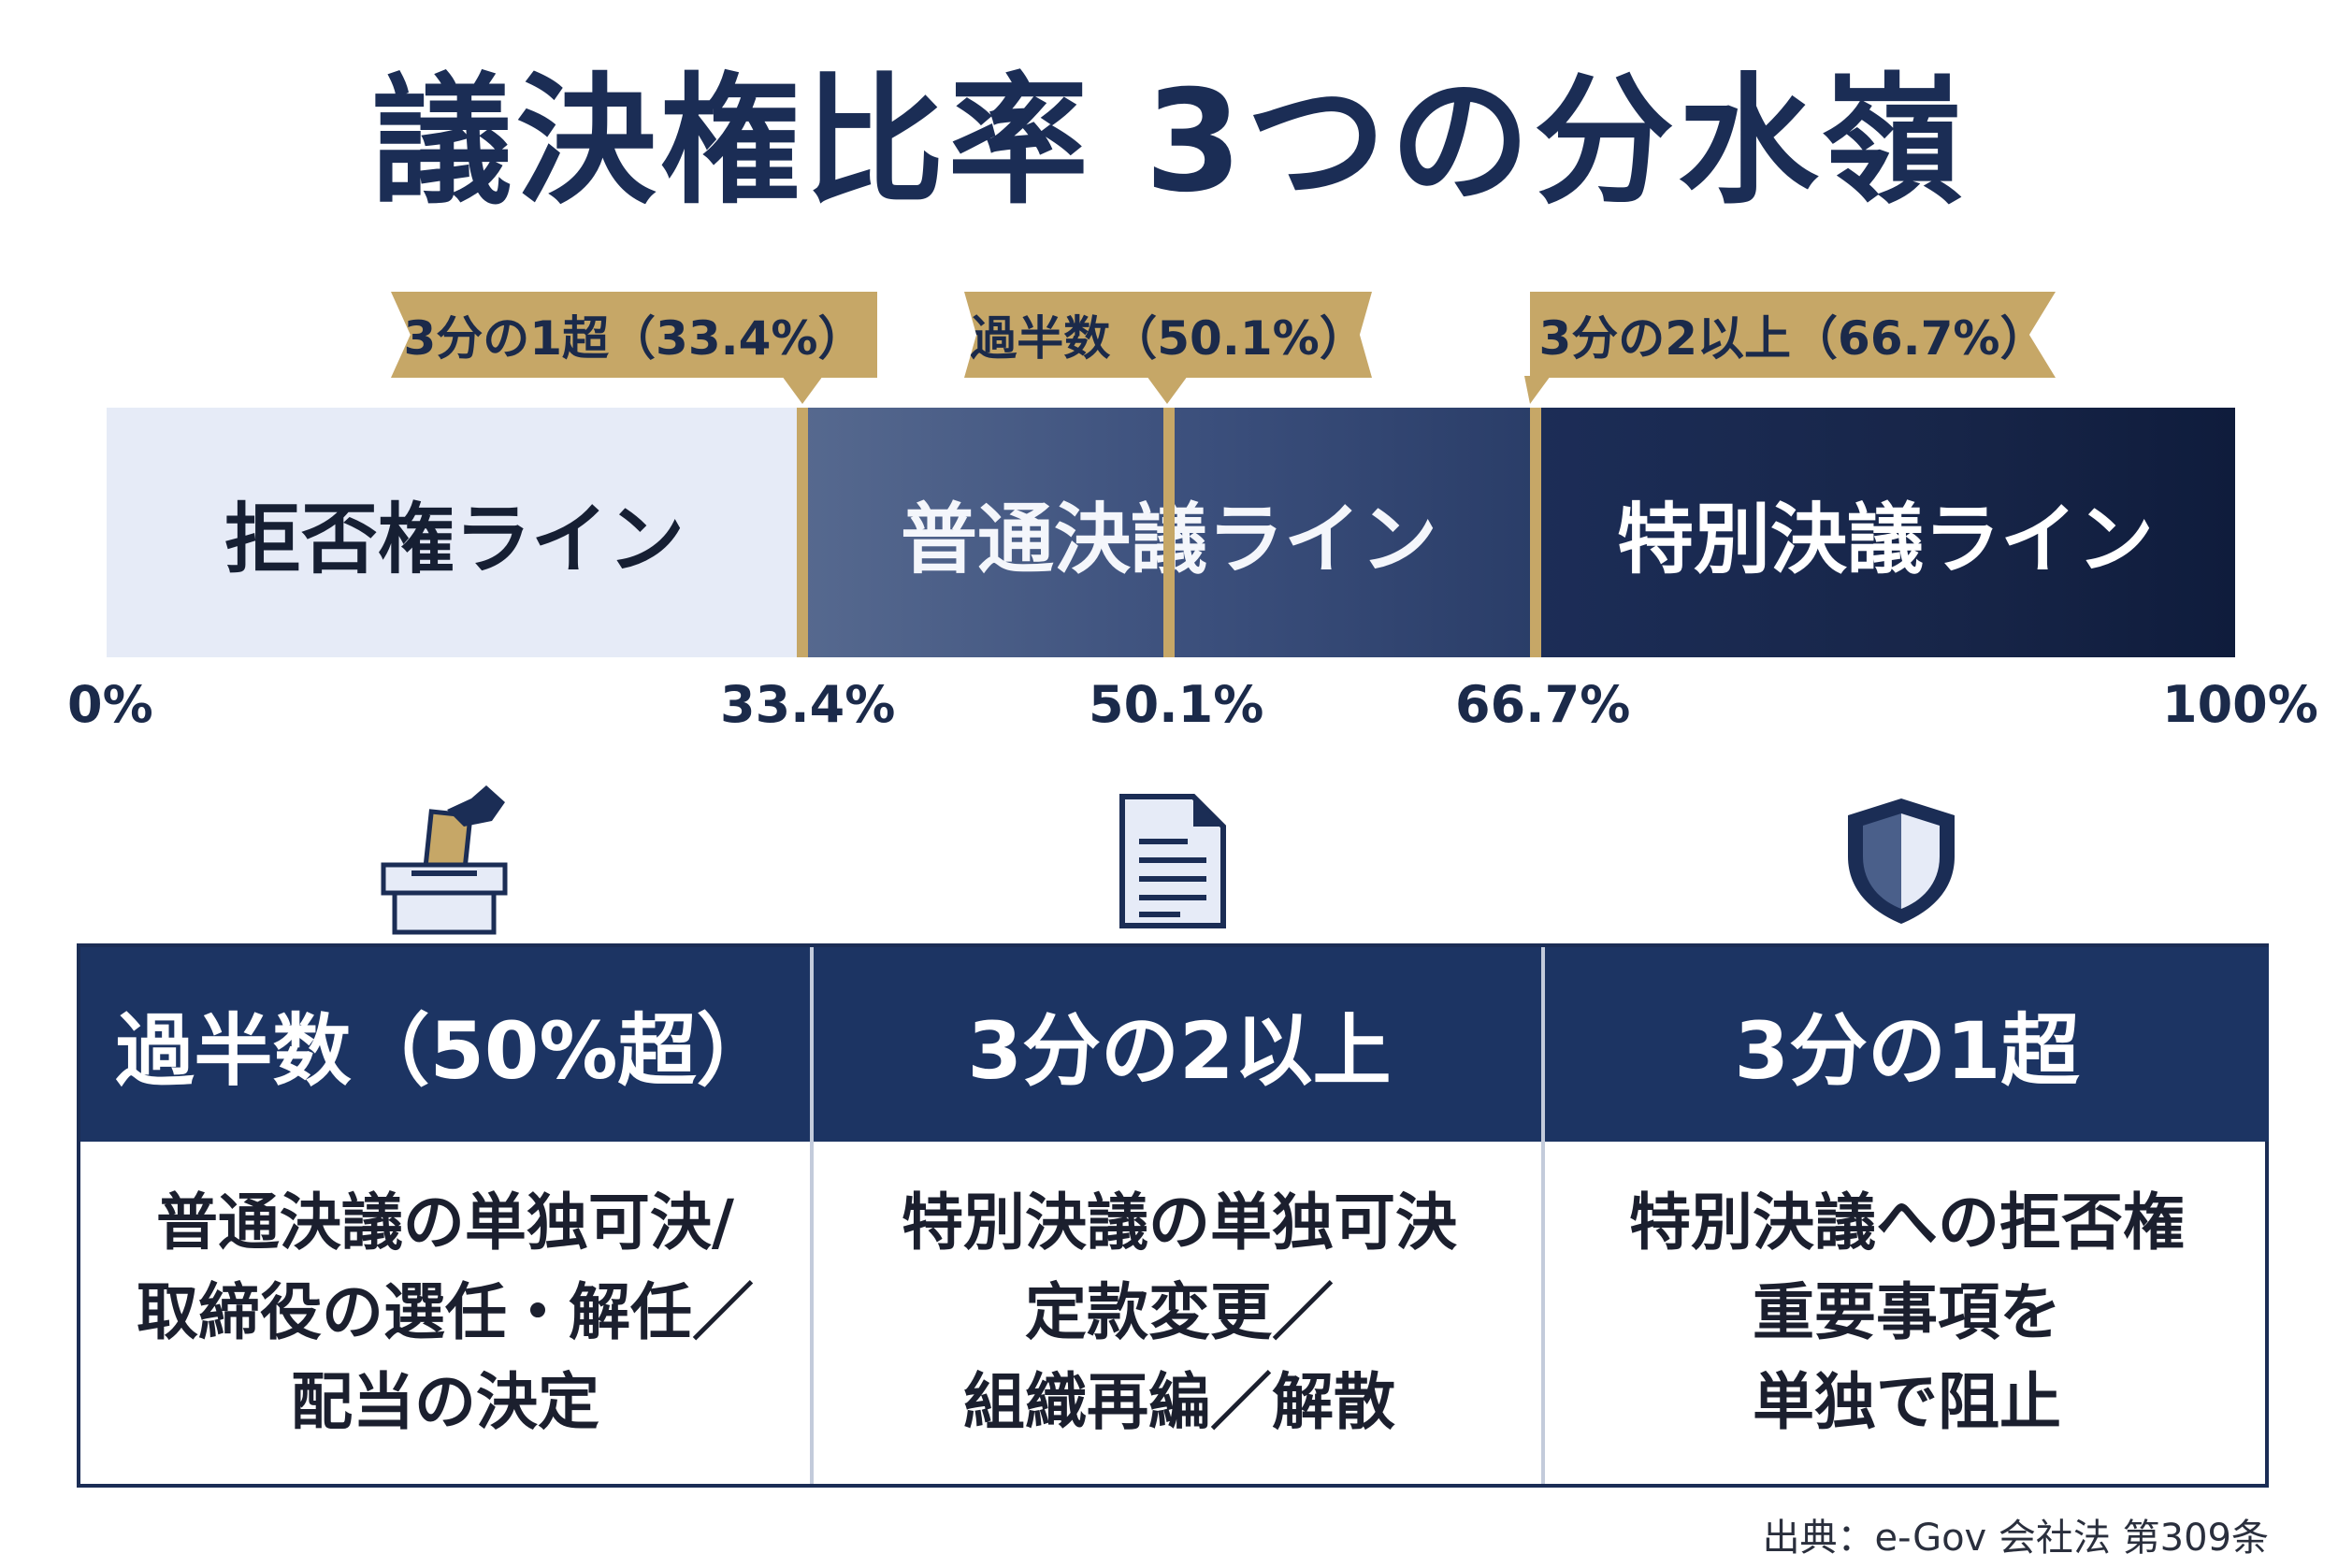  I want to click on tick-label-67: 66.7%, so click(1543, 704).